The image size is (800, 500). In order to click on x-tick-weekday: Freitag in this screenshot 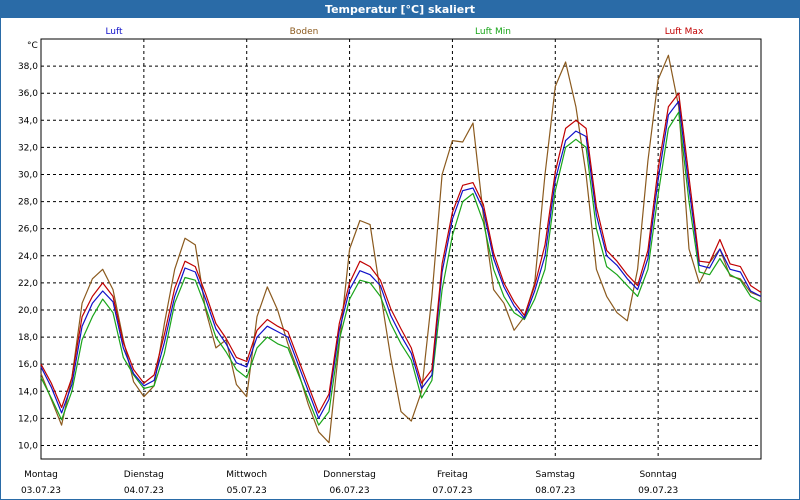, I will do `click(452, 475)`.